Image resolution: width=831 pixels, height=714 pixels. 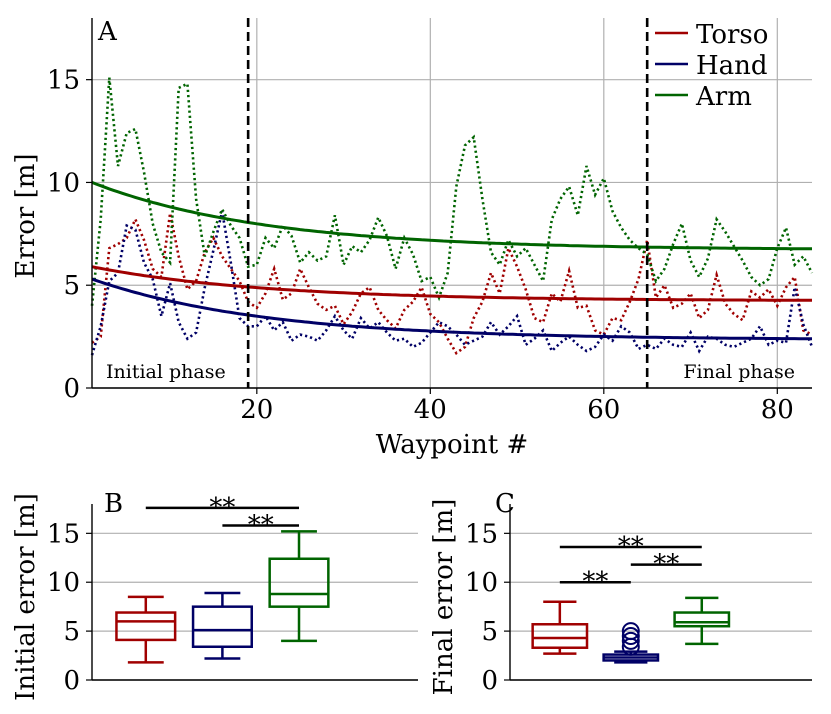 I want to click on panel-a-y-tick-label: 10, so click(x=63, y=183).